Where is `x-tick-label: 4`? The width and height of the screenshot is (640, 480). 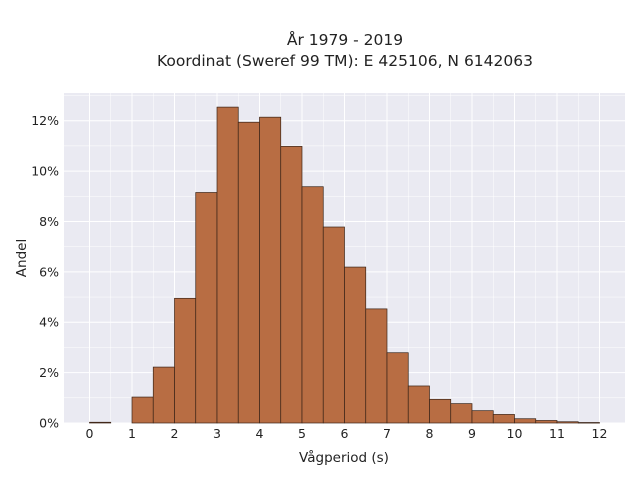 x-tick-label: 4 is located at coordinates (260, 433).